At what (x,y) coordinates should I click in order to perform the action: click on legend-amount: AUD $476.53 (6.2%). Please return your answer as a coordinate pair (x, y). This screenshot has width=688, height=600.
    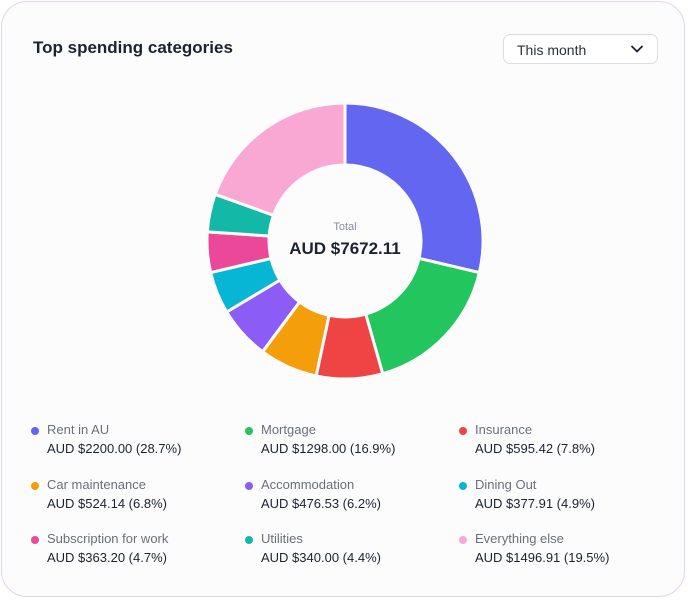
    Looking at the image, I should click on (321, 503).